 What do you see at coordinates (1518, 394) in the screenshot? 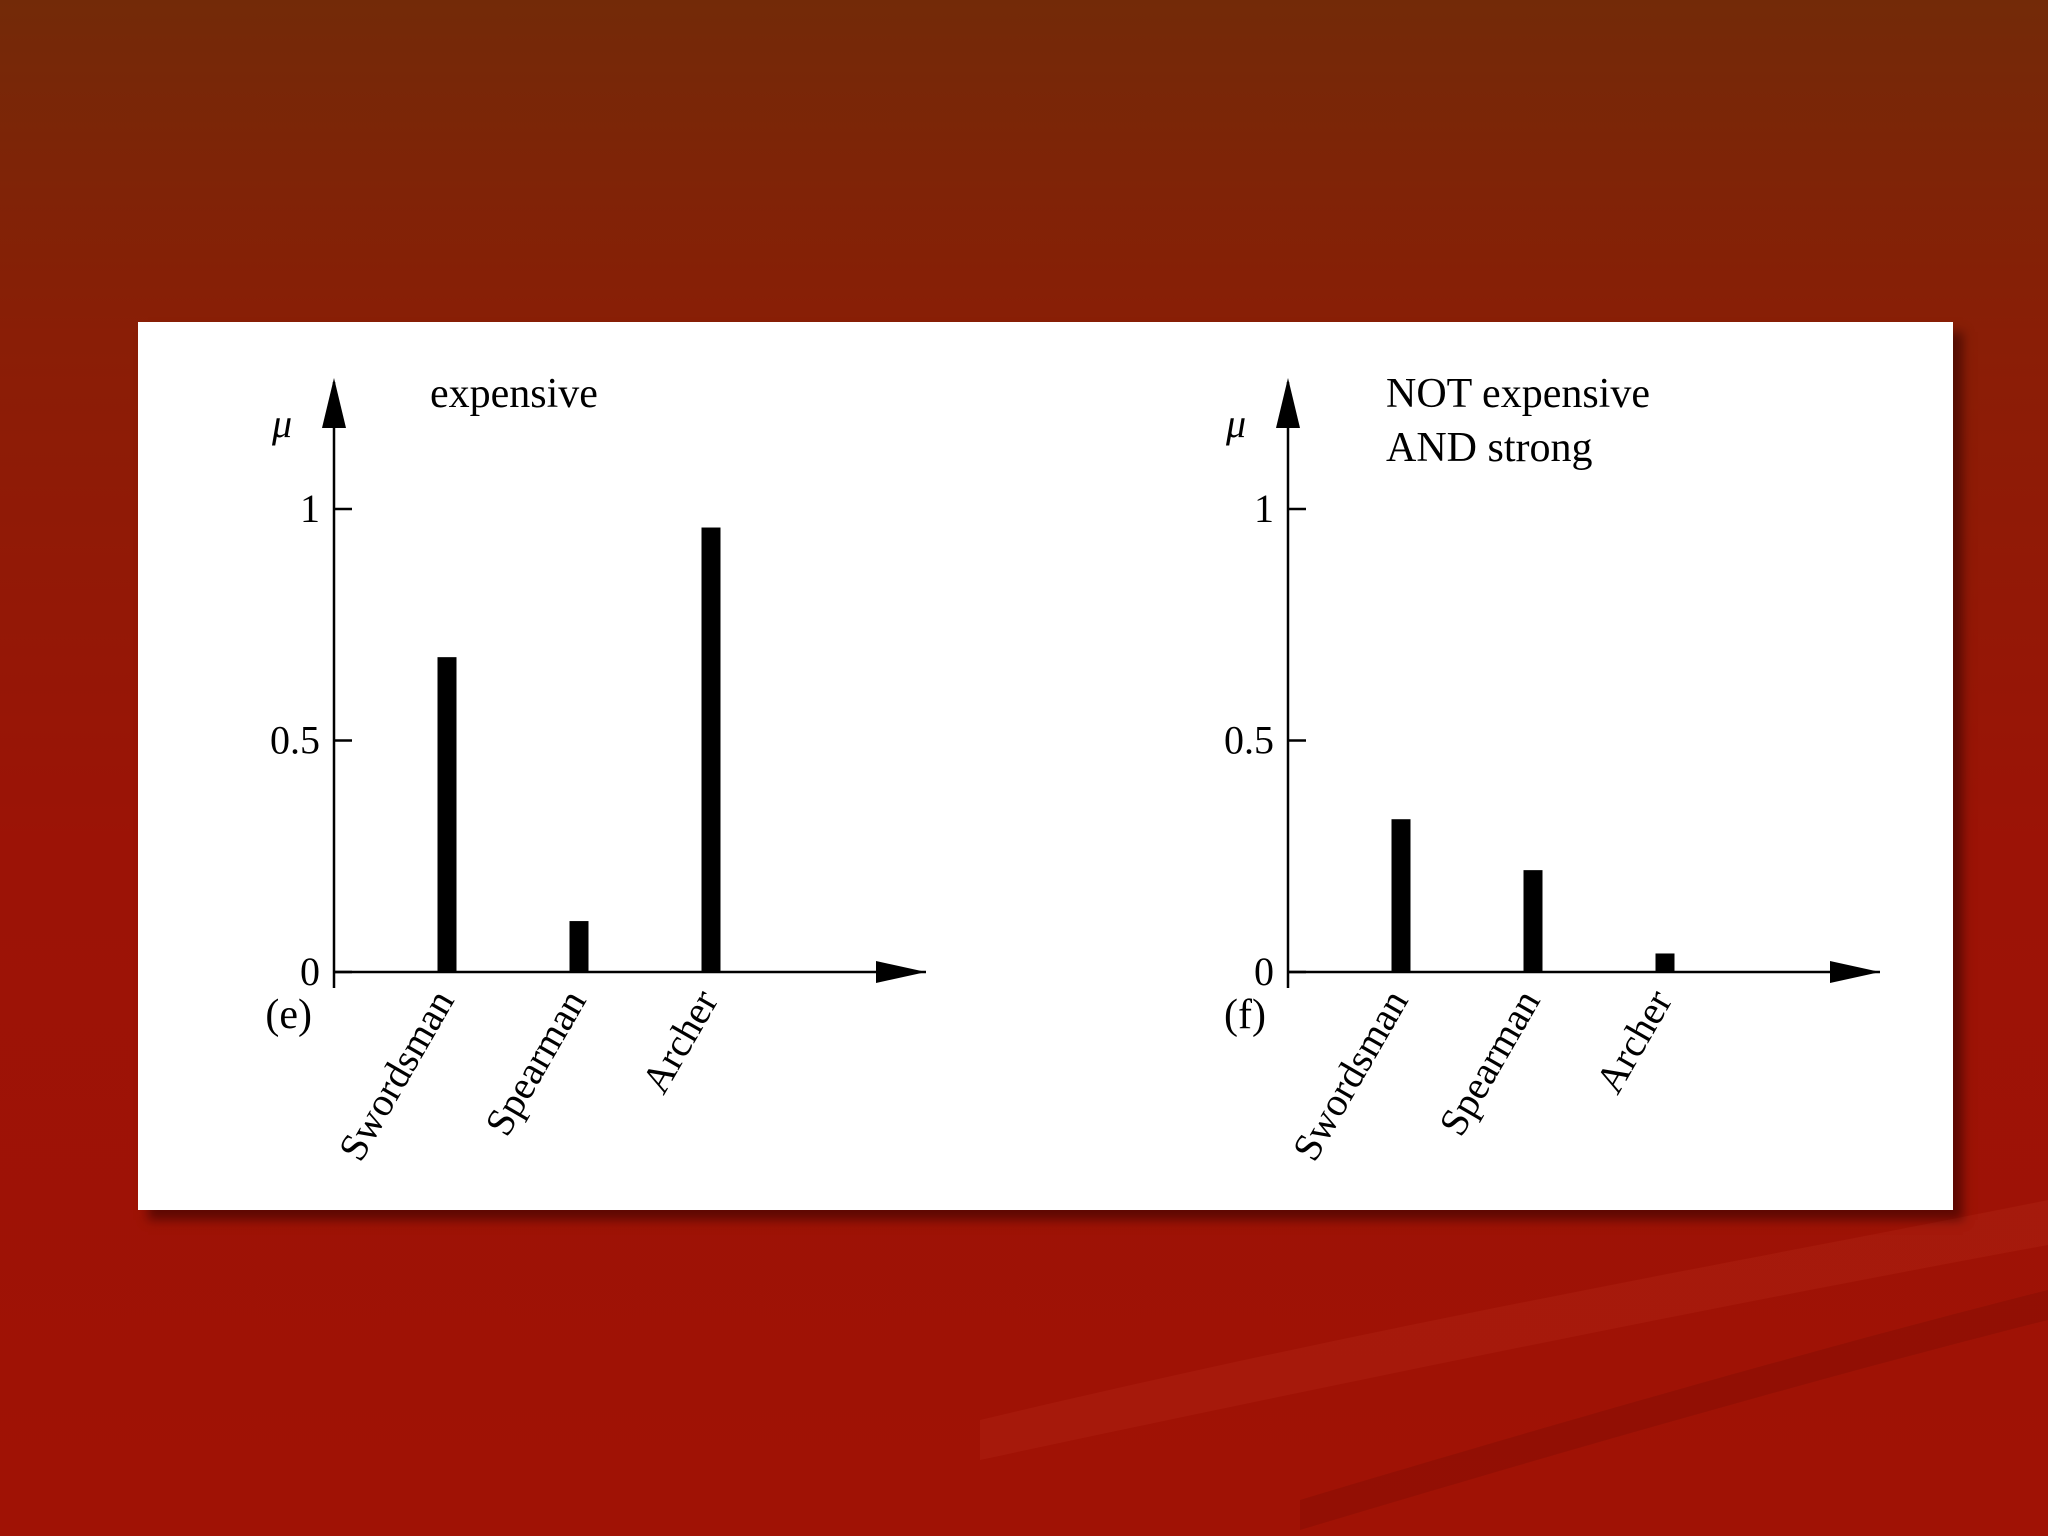
I see `chart-title: NOT expensive` at bounding box center [1518, 394].